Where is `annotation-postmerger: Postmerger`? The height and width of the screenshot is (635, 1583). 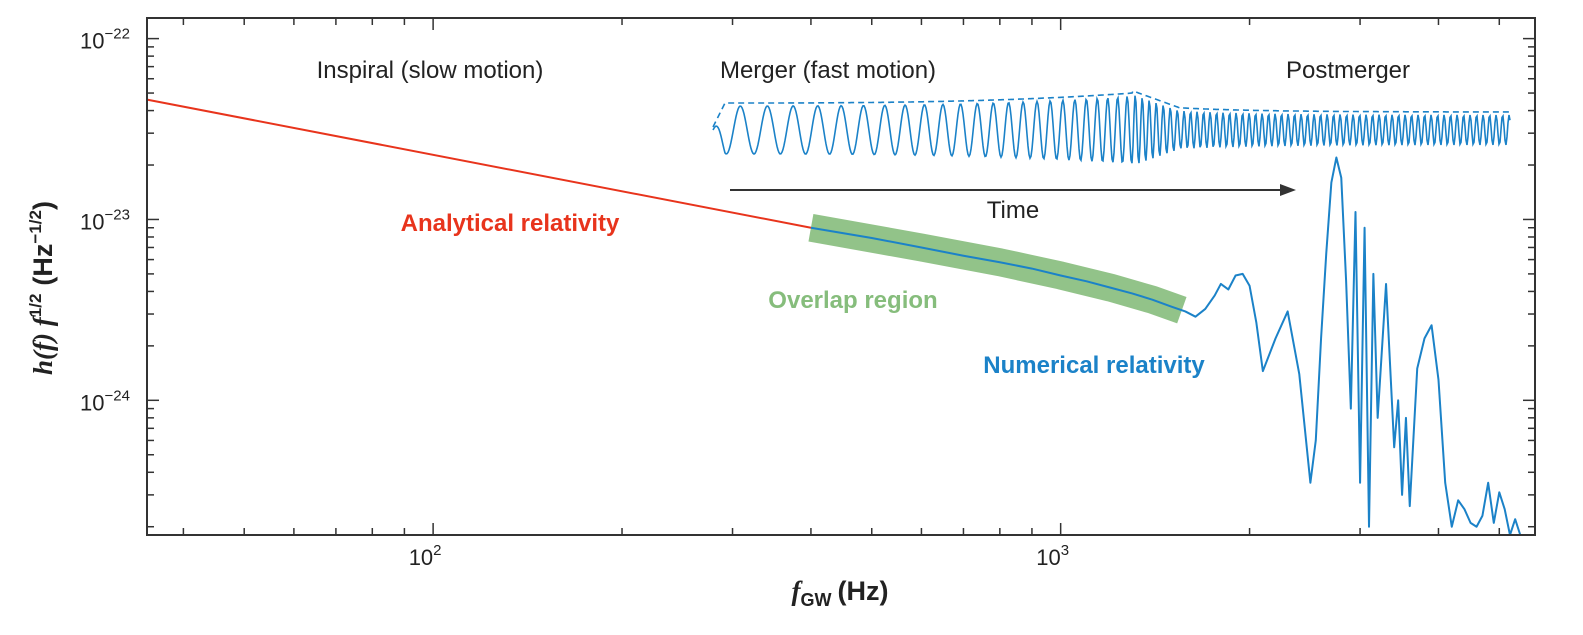 annotation-postmerger: Postmerger is located at coordinates (1348, 70).